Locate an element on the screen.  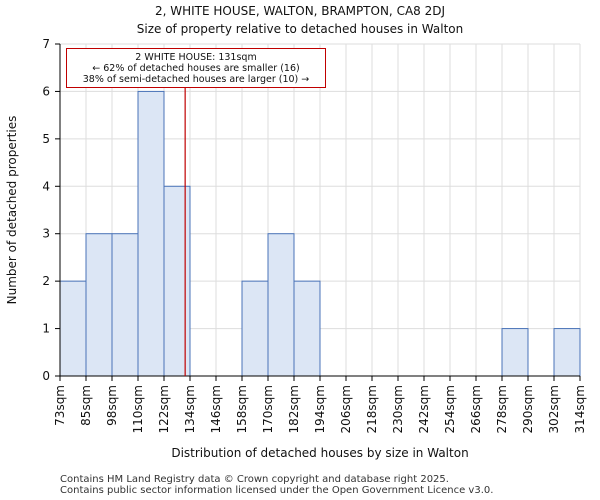
annotation-property-line: 2 WHITE HOUSE: 131sqm is located at coordinates (196, 57).